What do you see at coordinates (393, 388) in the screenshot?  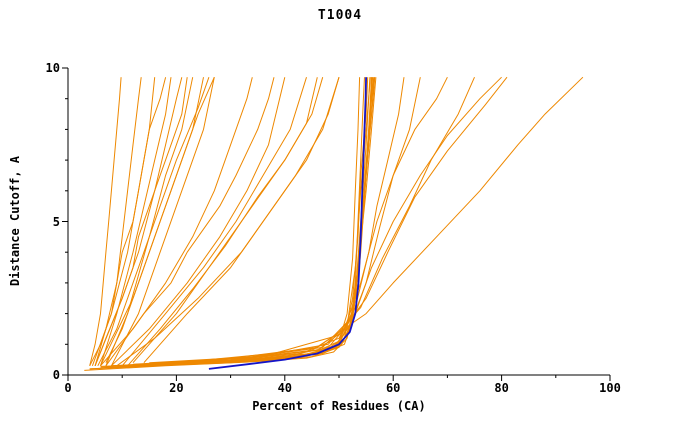 I see `x-tick-label: 60` at bounding box center [393, 388].